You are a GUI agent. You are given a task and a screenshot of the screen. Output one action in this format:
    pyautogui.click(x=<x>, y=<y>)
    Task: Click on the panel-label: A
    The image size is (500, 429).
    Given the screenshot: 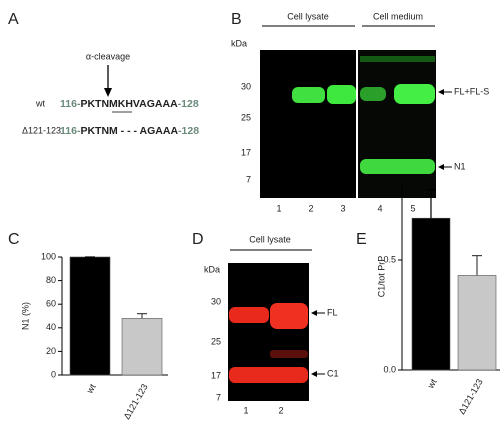 What is the action you would take?
    pyautogui.click(x=13, y=19)
    